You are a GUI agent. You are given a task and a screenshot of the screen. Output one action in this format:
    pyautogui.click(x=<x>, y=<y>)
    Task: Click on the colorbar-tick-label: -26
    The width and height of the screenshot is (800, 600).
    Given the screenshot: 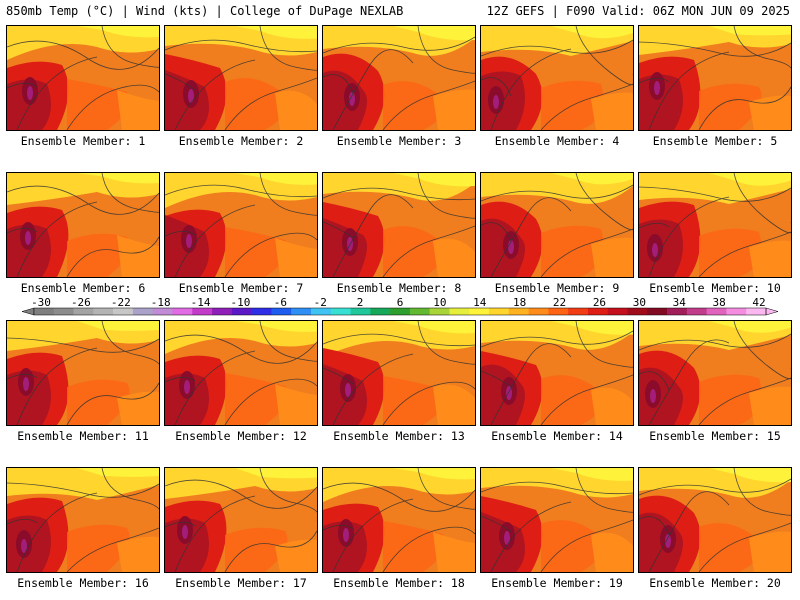 What is the action you would take?
    pyautogui.click(x=81, y=303)
    